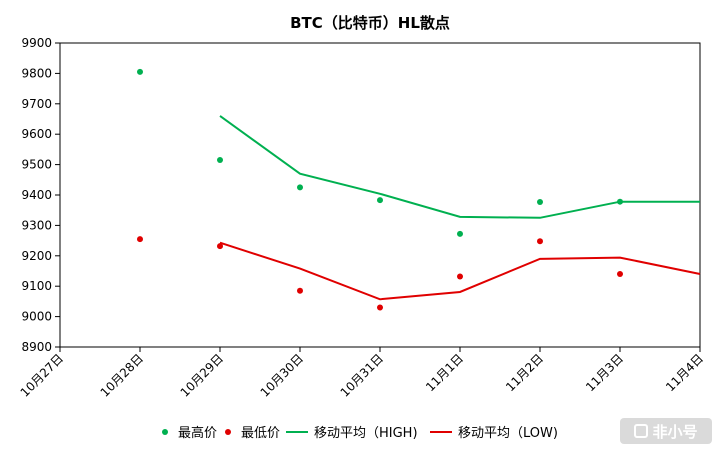 This screenshot has height=450, width=720. I want to click on y-tick-label: 9500, so click(36, 165).